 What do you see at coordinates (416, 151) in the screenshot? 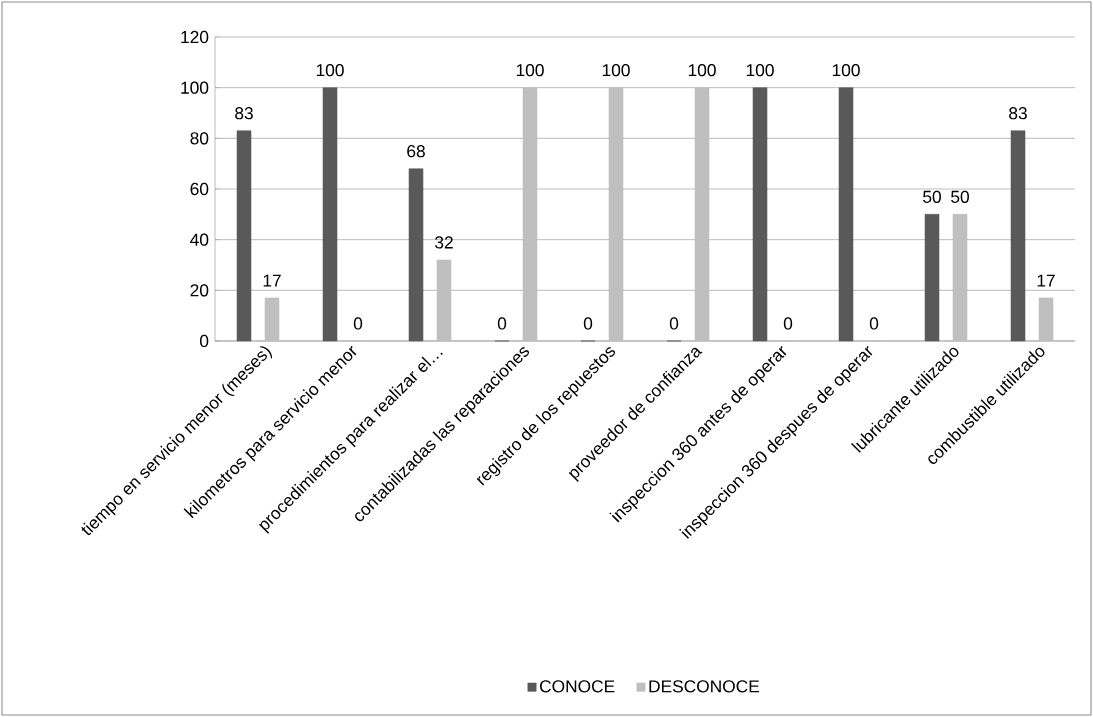
I see `data-label: 68` at bounding box center [416, 151].